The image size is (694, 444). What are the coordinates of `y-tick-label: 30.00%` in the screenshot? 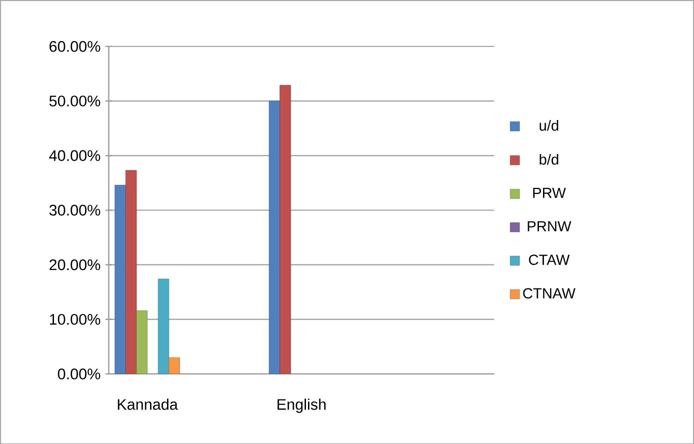 It's located at (74, 210).